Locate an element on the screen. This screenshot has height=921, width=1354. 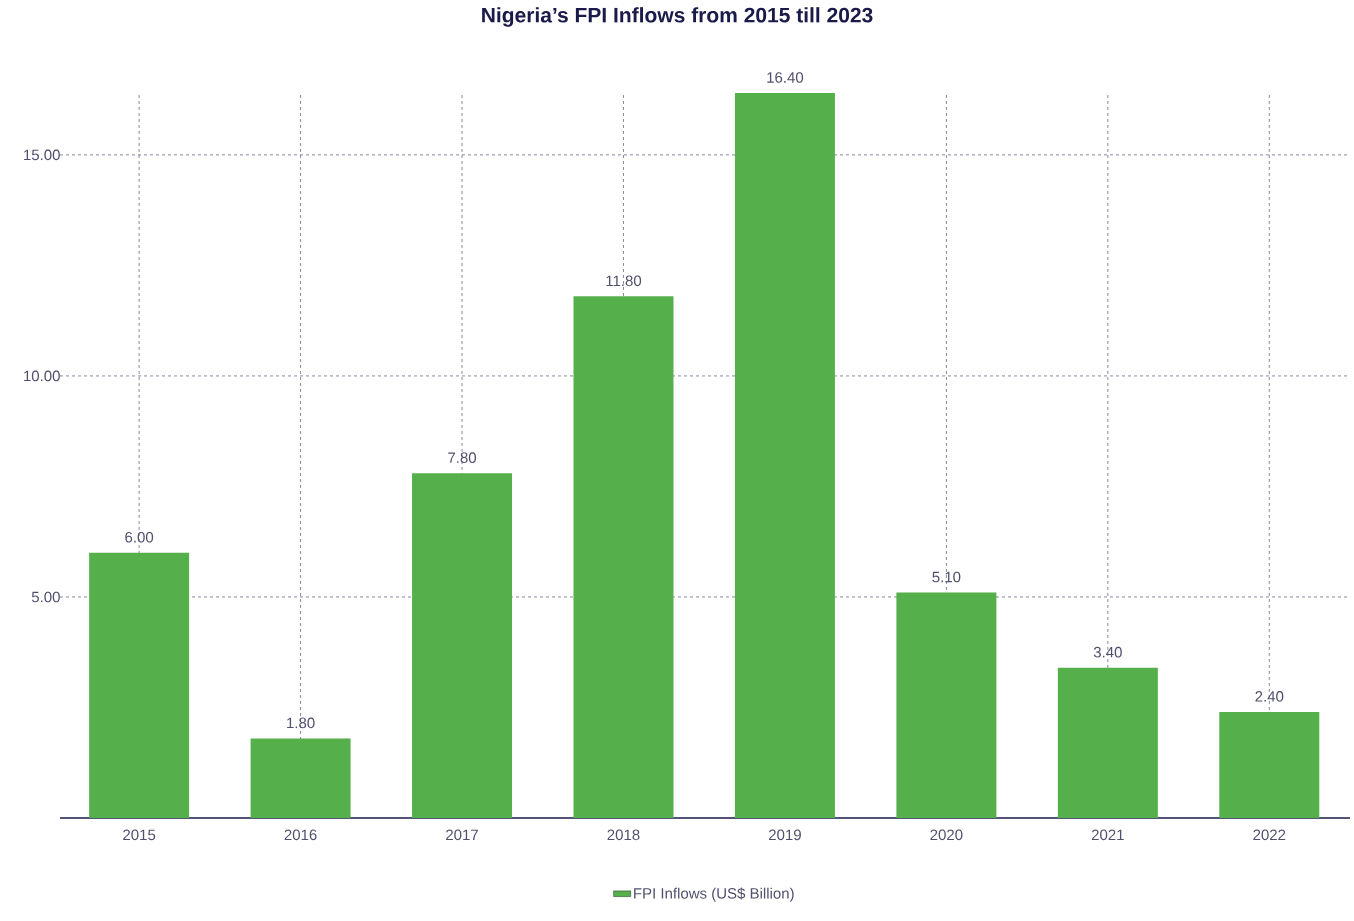
data-label: 3.40 is located at coordinates (1107, 652).